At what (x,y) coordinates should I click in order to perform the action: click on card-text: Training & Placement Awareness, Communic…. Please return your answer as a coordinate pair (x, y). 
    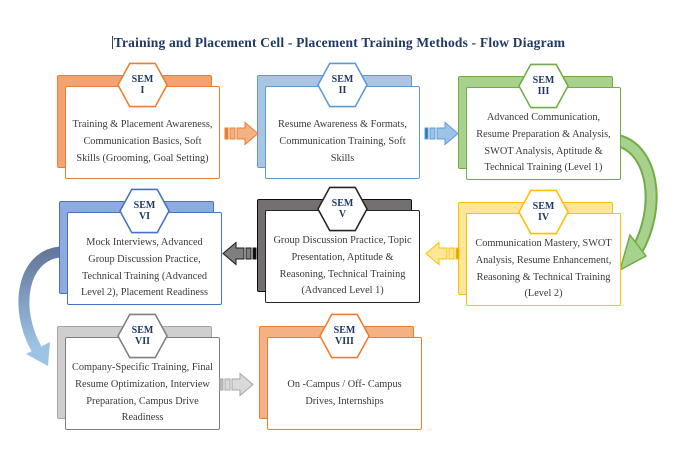
    Looking at the image, I should click on (142, 141).